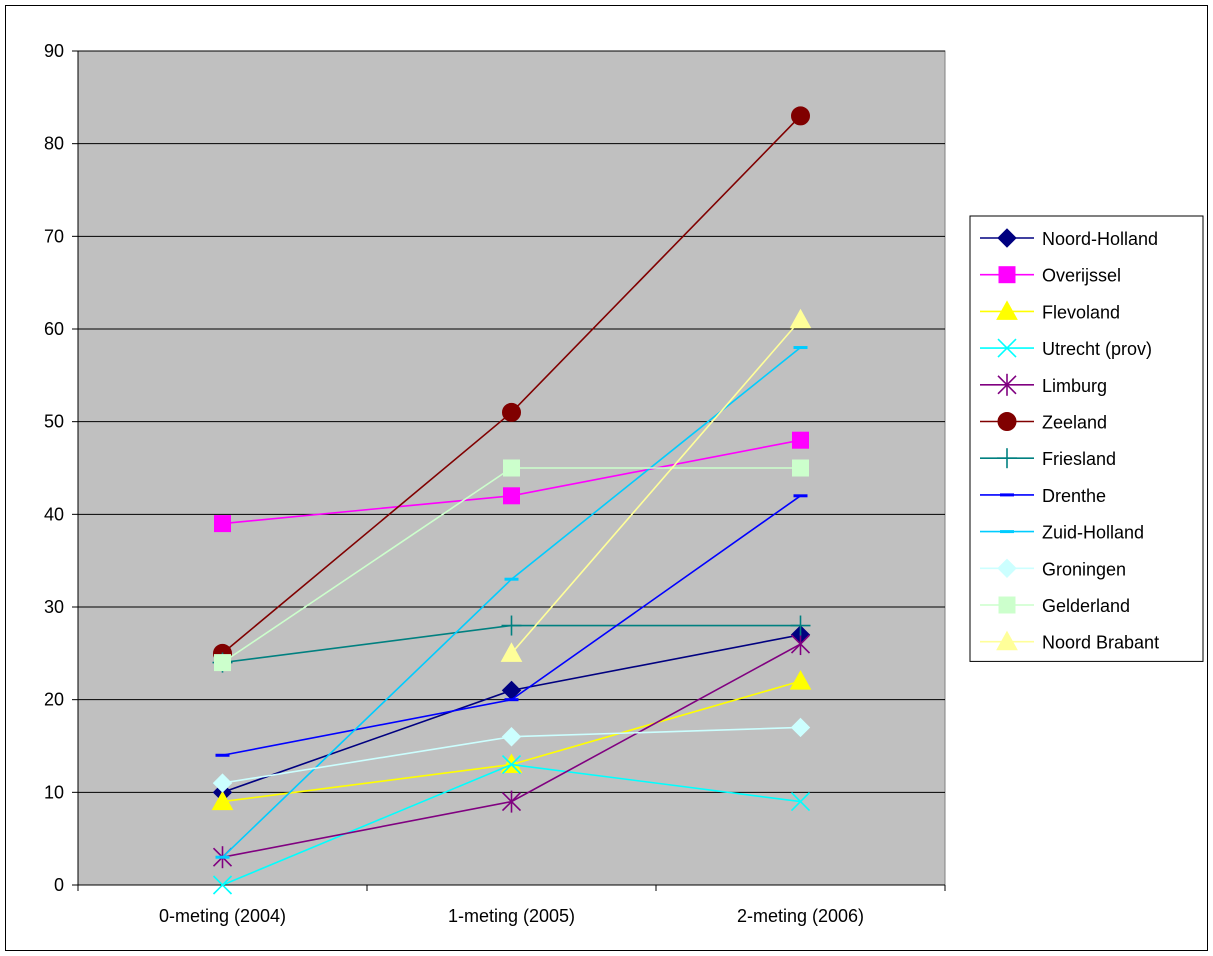  I want to click on legend-item-zeeland: Zeeland, so click(1043, 422).